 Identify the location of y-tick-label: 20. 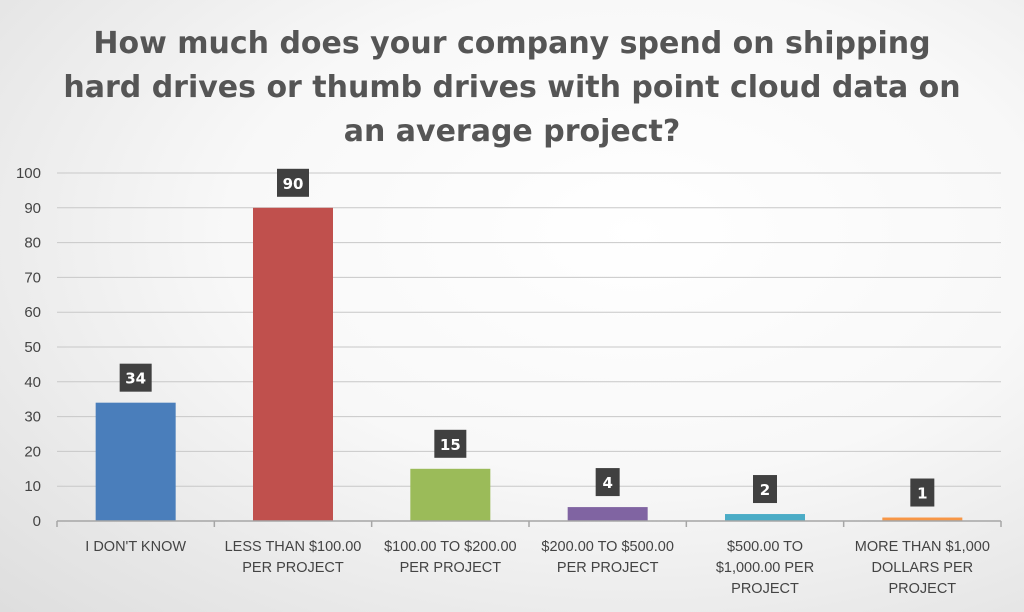
(32, 451).